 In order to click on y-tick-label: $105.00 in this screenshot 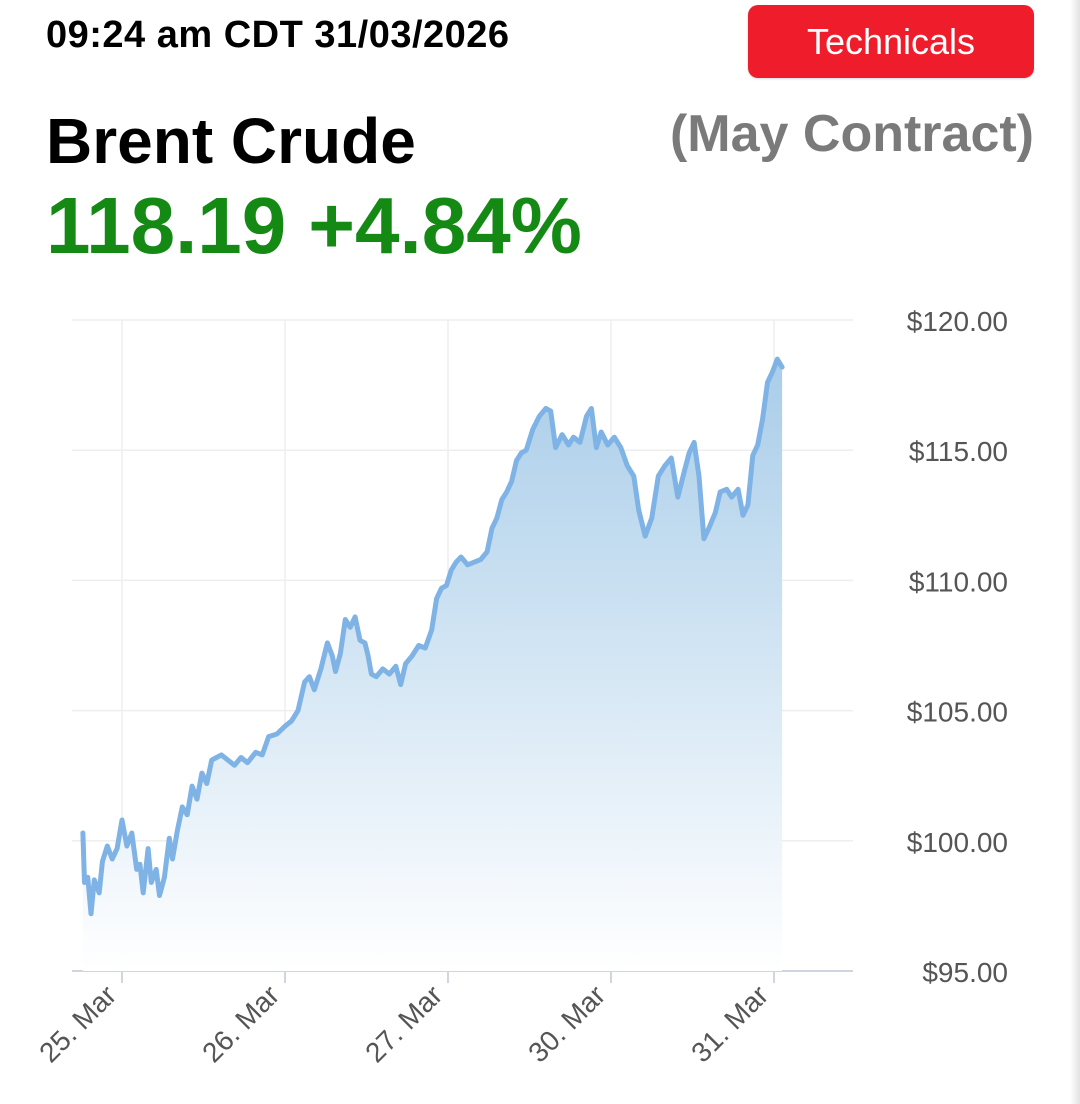, I will do `click(957, 712)`.